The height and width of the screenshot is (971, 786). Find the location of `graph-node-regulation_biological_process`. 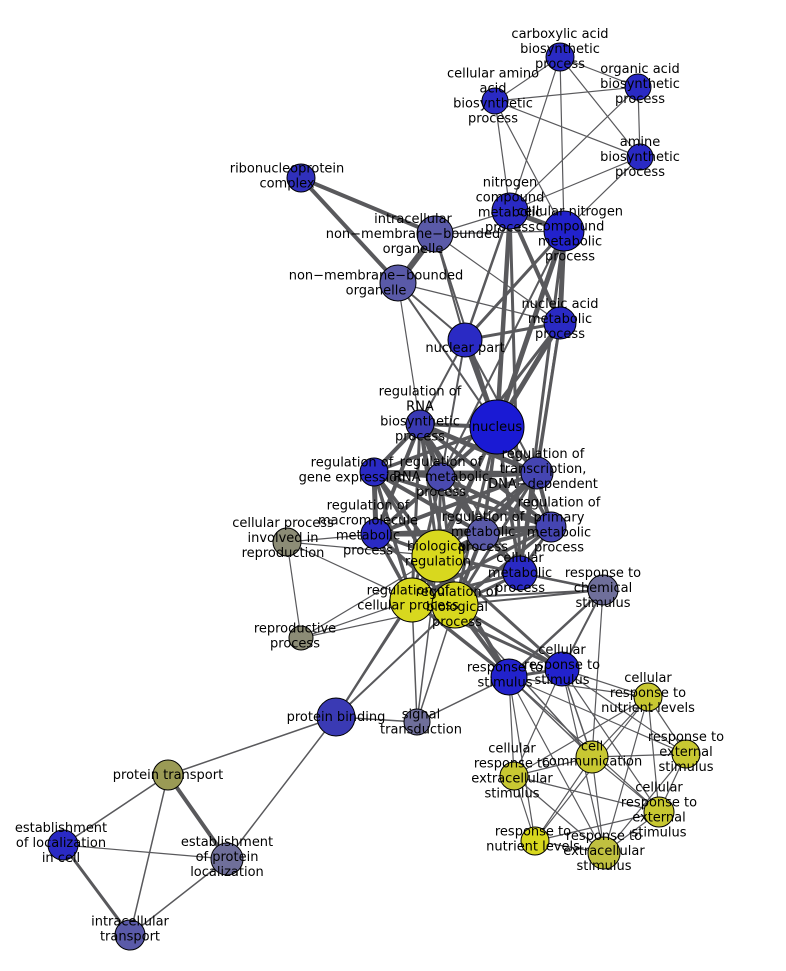

graph-node-regulation_biological_process is located at coordinates (455, 605).